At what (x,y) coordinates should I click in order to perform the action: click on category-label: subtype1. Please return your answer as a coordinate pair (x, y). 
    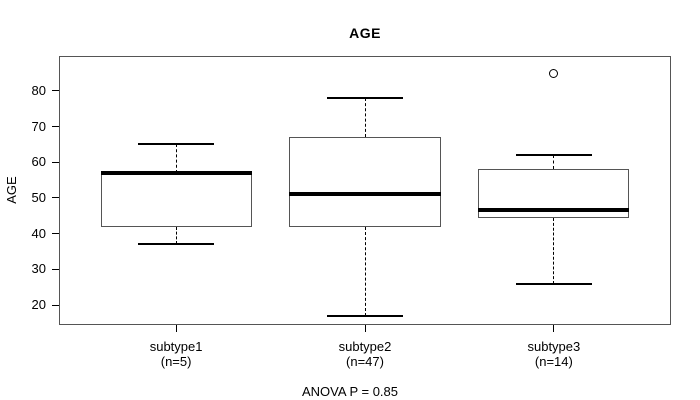
    Looking at the image, I should click on (176, 346).